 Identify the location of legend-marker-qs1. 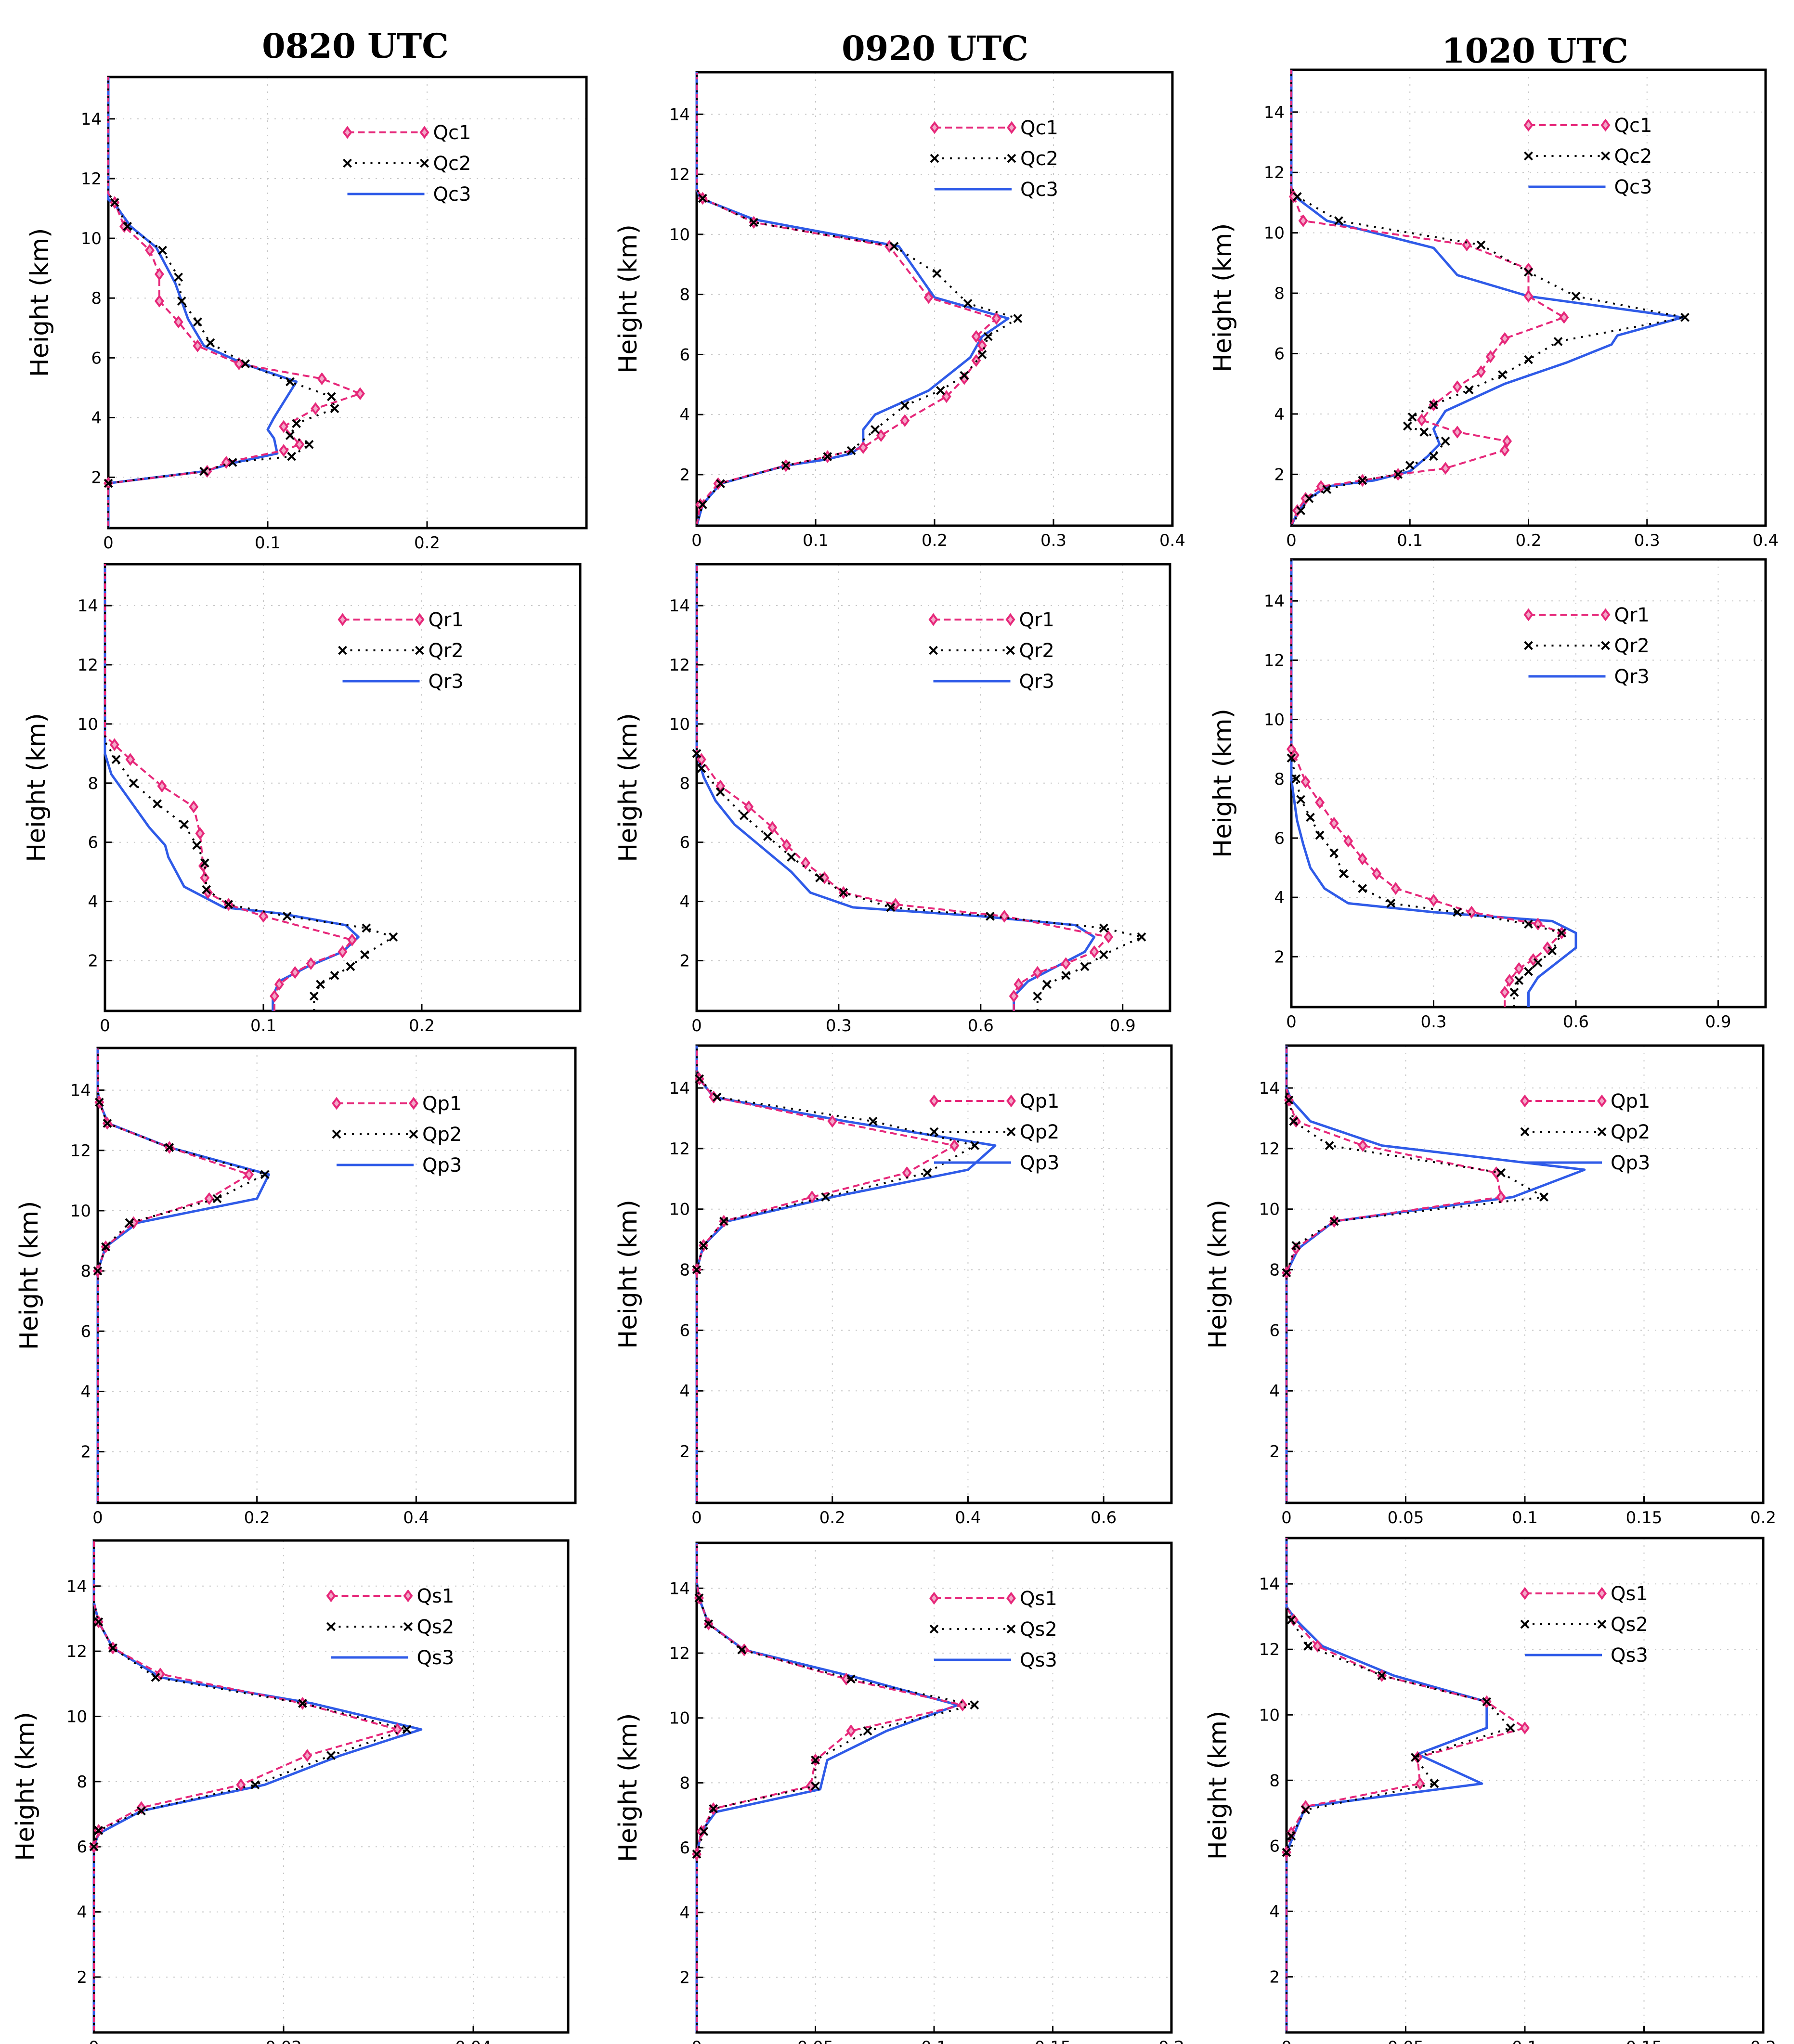
(331, 1596).